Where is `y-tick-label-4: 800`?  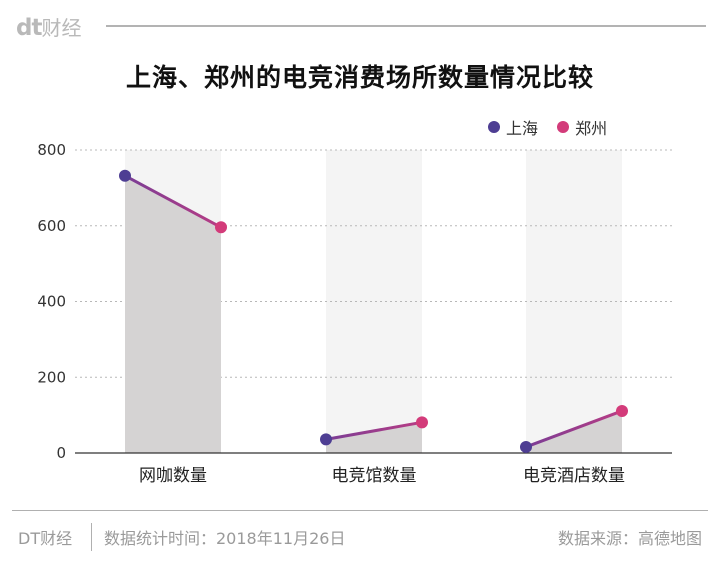
y-tick-label-4: 800 is located at coordinates (51, 150).